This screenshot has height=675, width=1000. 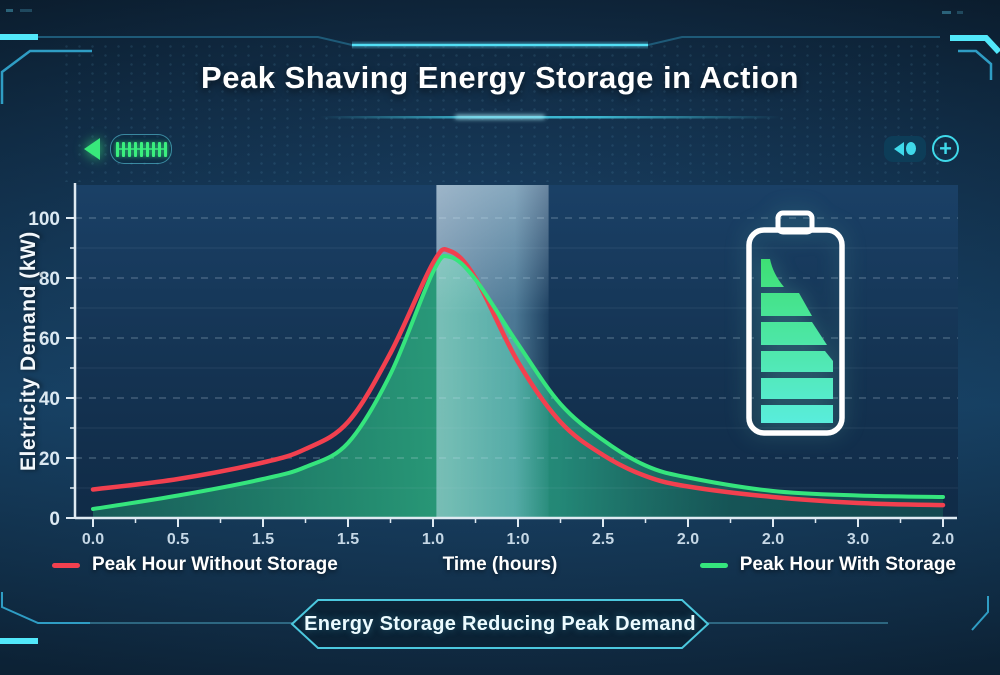 I want to click on y-tick-label: 20, so click(x=49, y=459).